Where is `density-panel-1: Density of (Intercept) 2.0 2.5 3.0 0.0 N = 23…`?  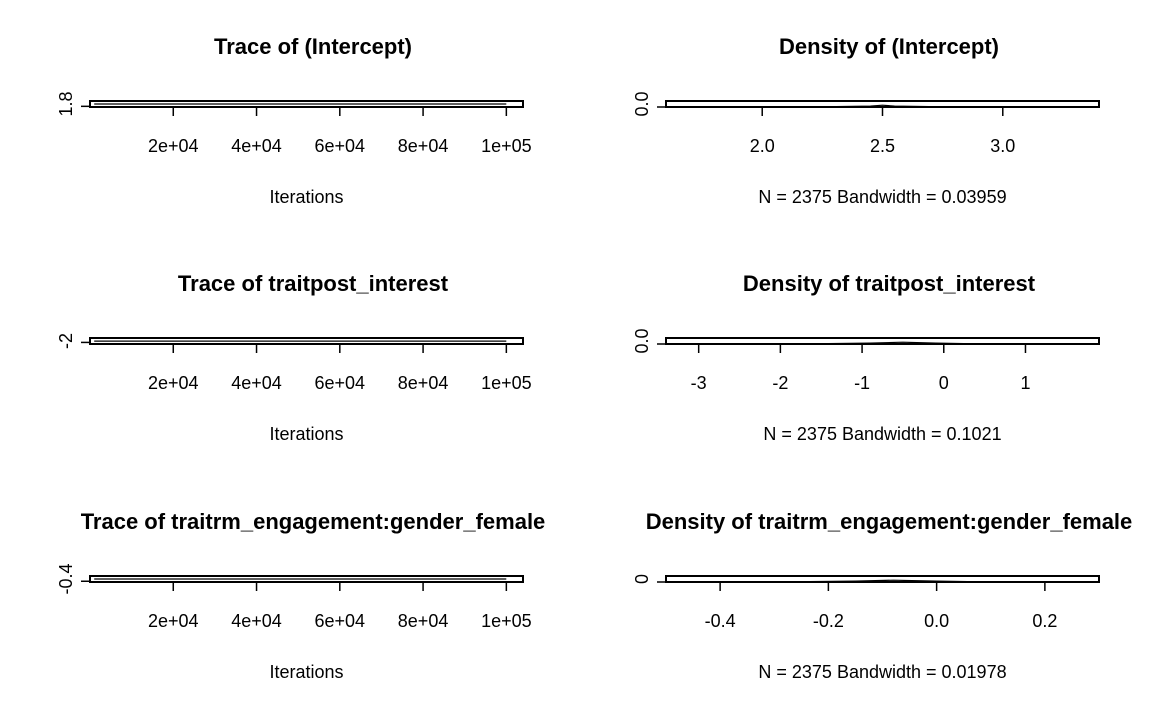
density-panel-1: Density of (Intercept) 2.0 2.5 3.0 0.0 N = 23… is located at coordinates (866, 120).